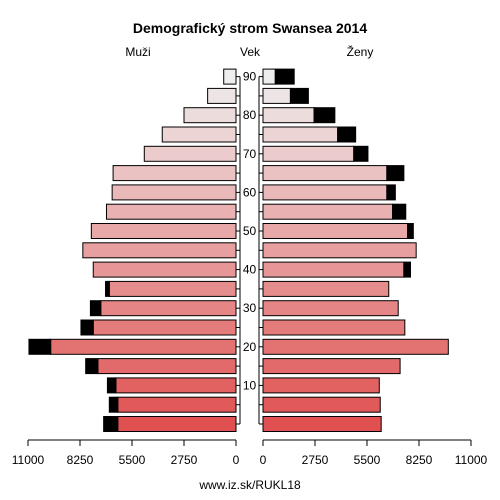 This screenshot has width=500, height=500. I want to click on age-tick-label: 70, so click(250, 154).